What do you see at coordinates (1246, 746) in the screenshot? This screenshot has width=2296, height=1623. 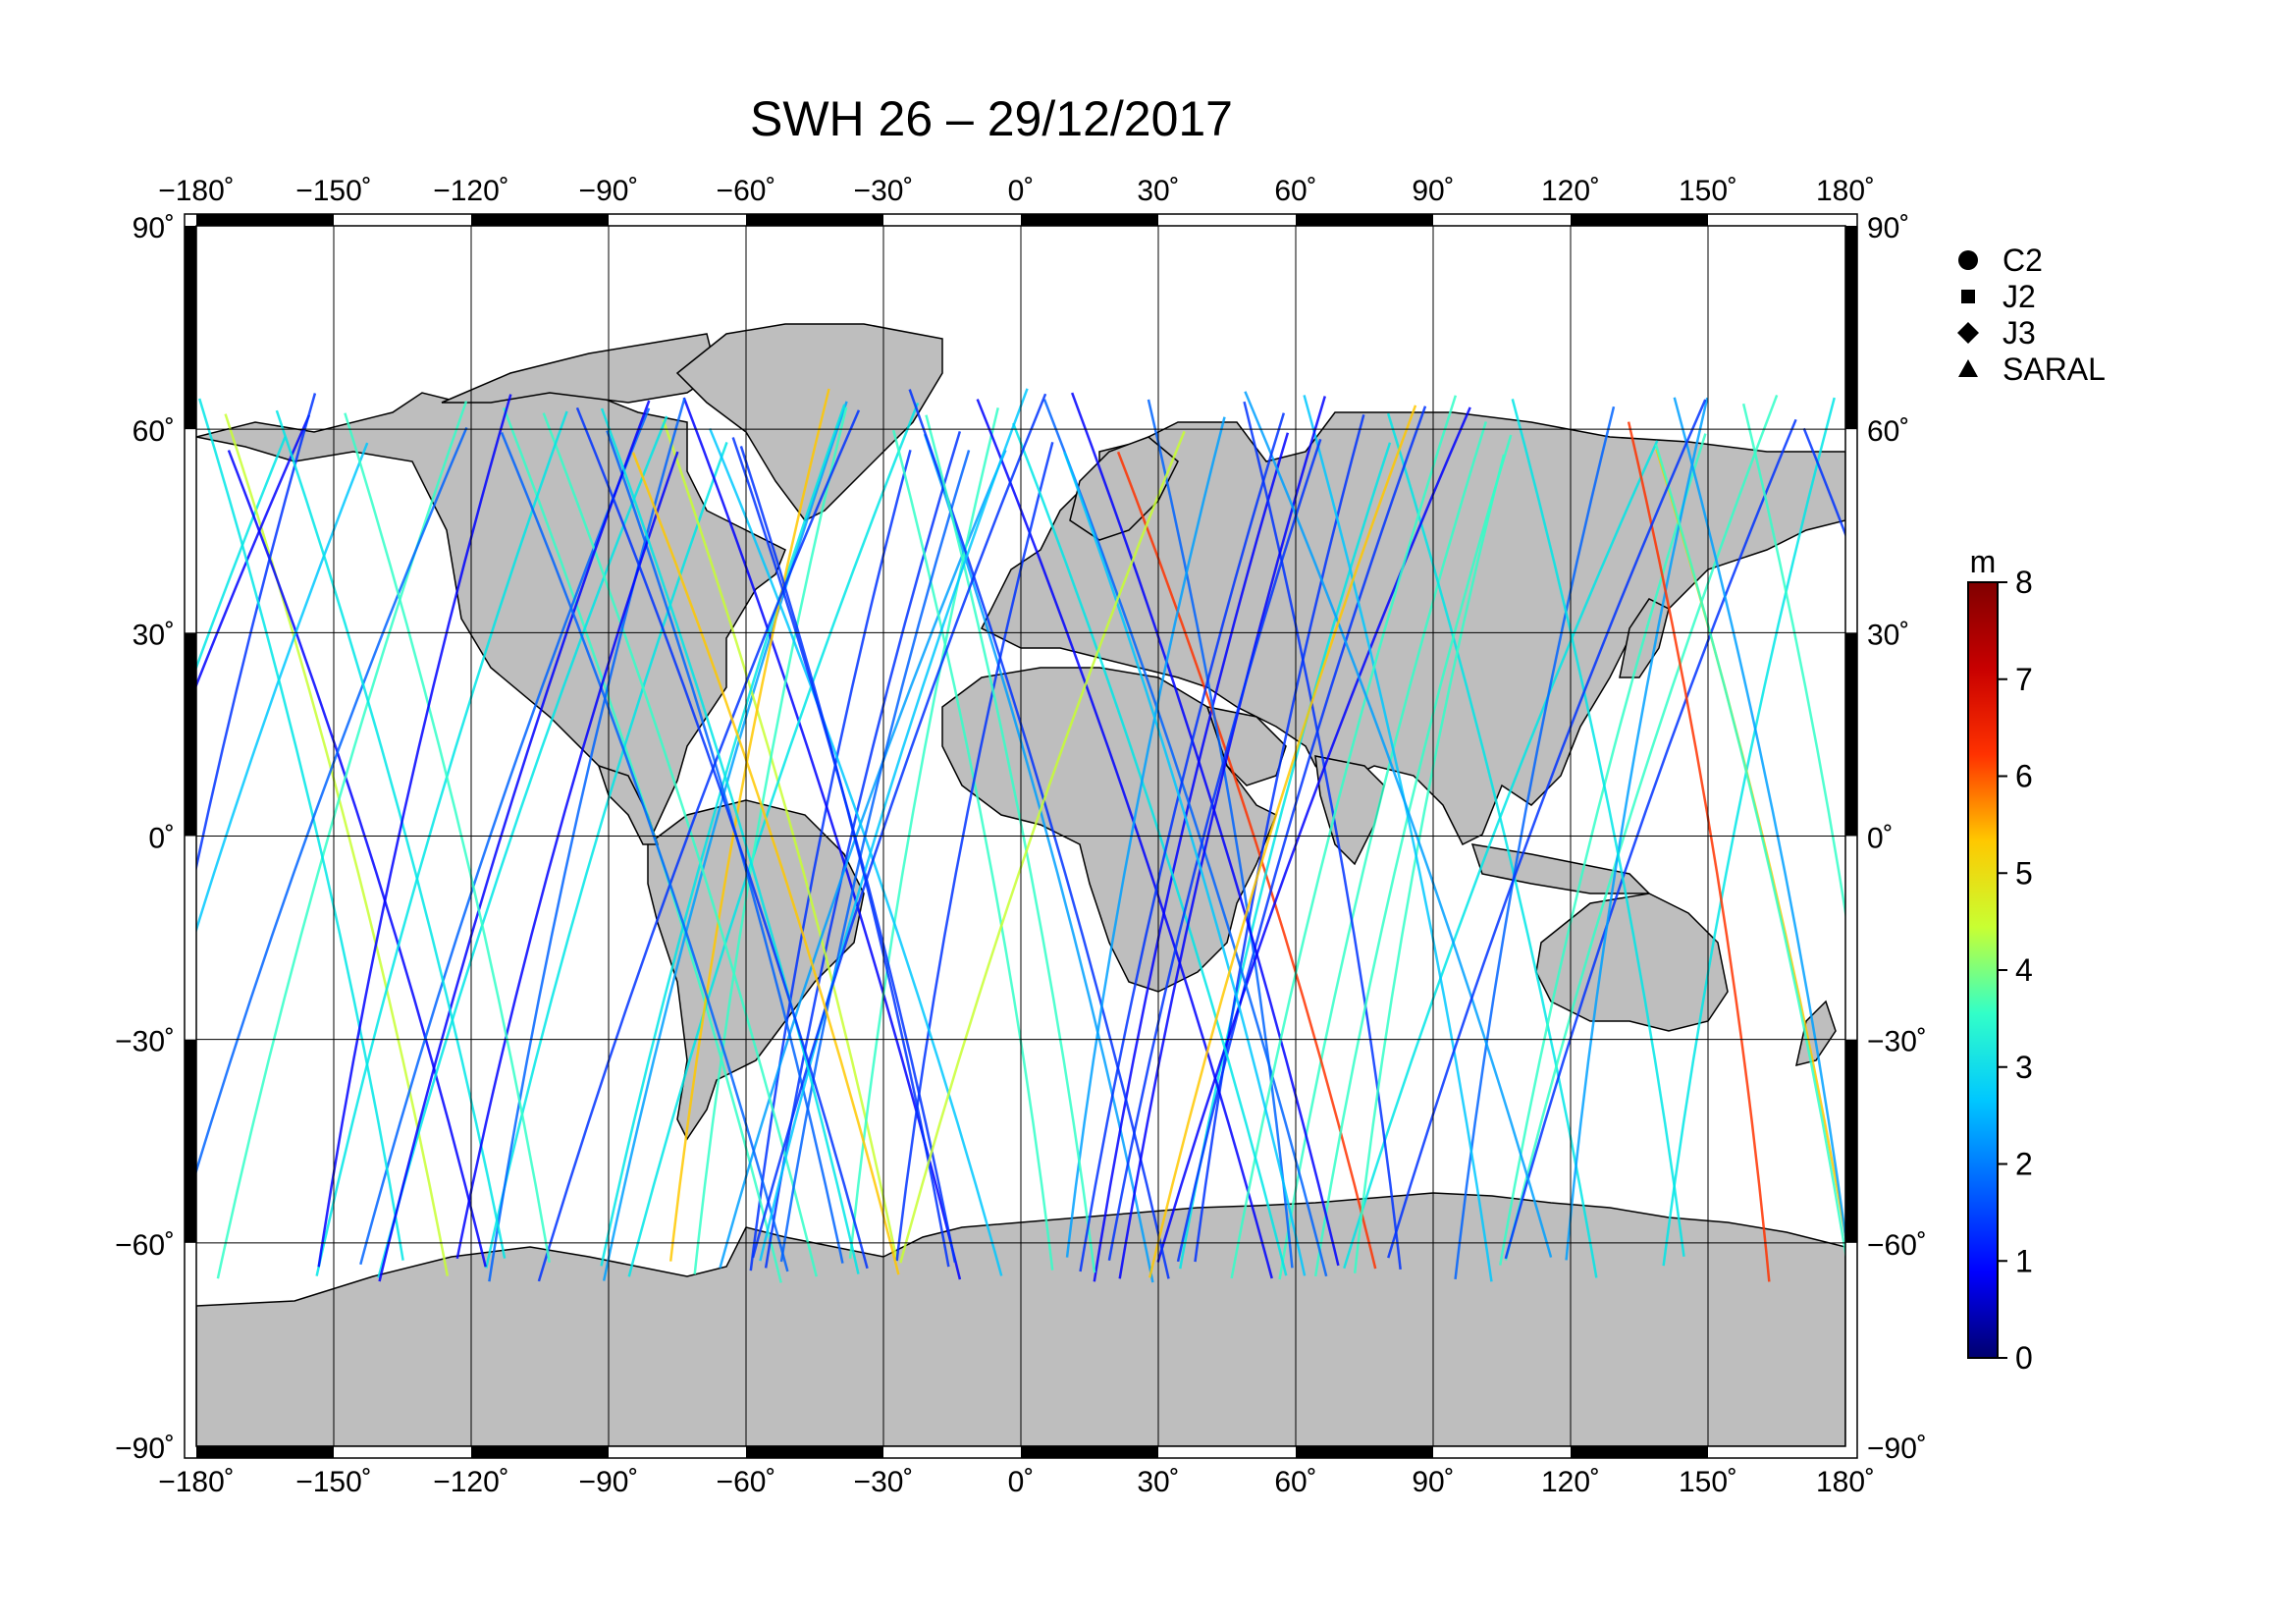 I see `arabia-landmass` at bounding box center [1246, 746].